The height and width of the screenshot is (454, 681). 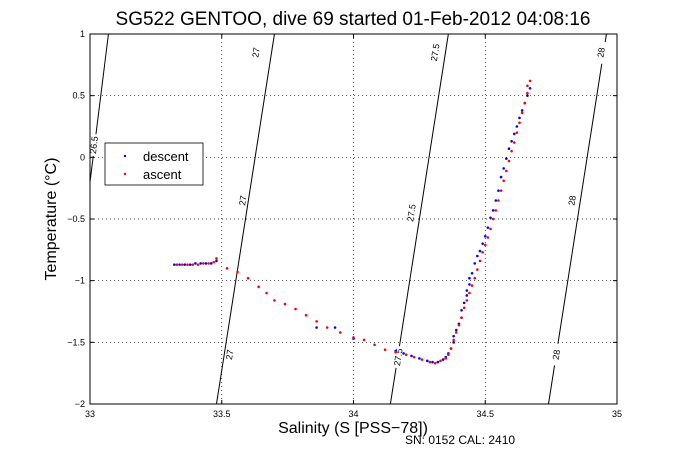 I want to click on y-tick-label: −2, so click(x=80, y=404).